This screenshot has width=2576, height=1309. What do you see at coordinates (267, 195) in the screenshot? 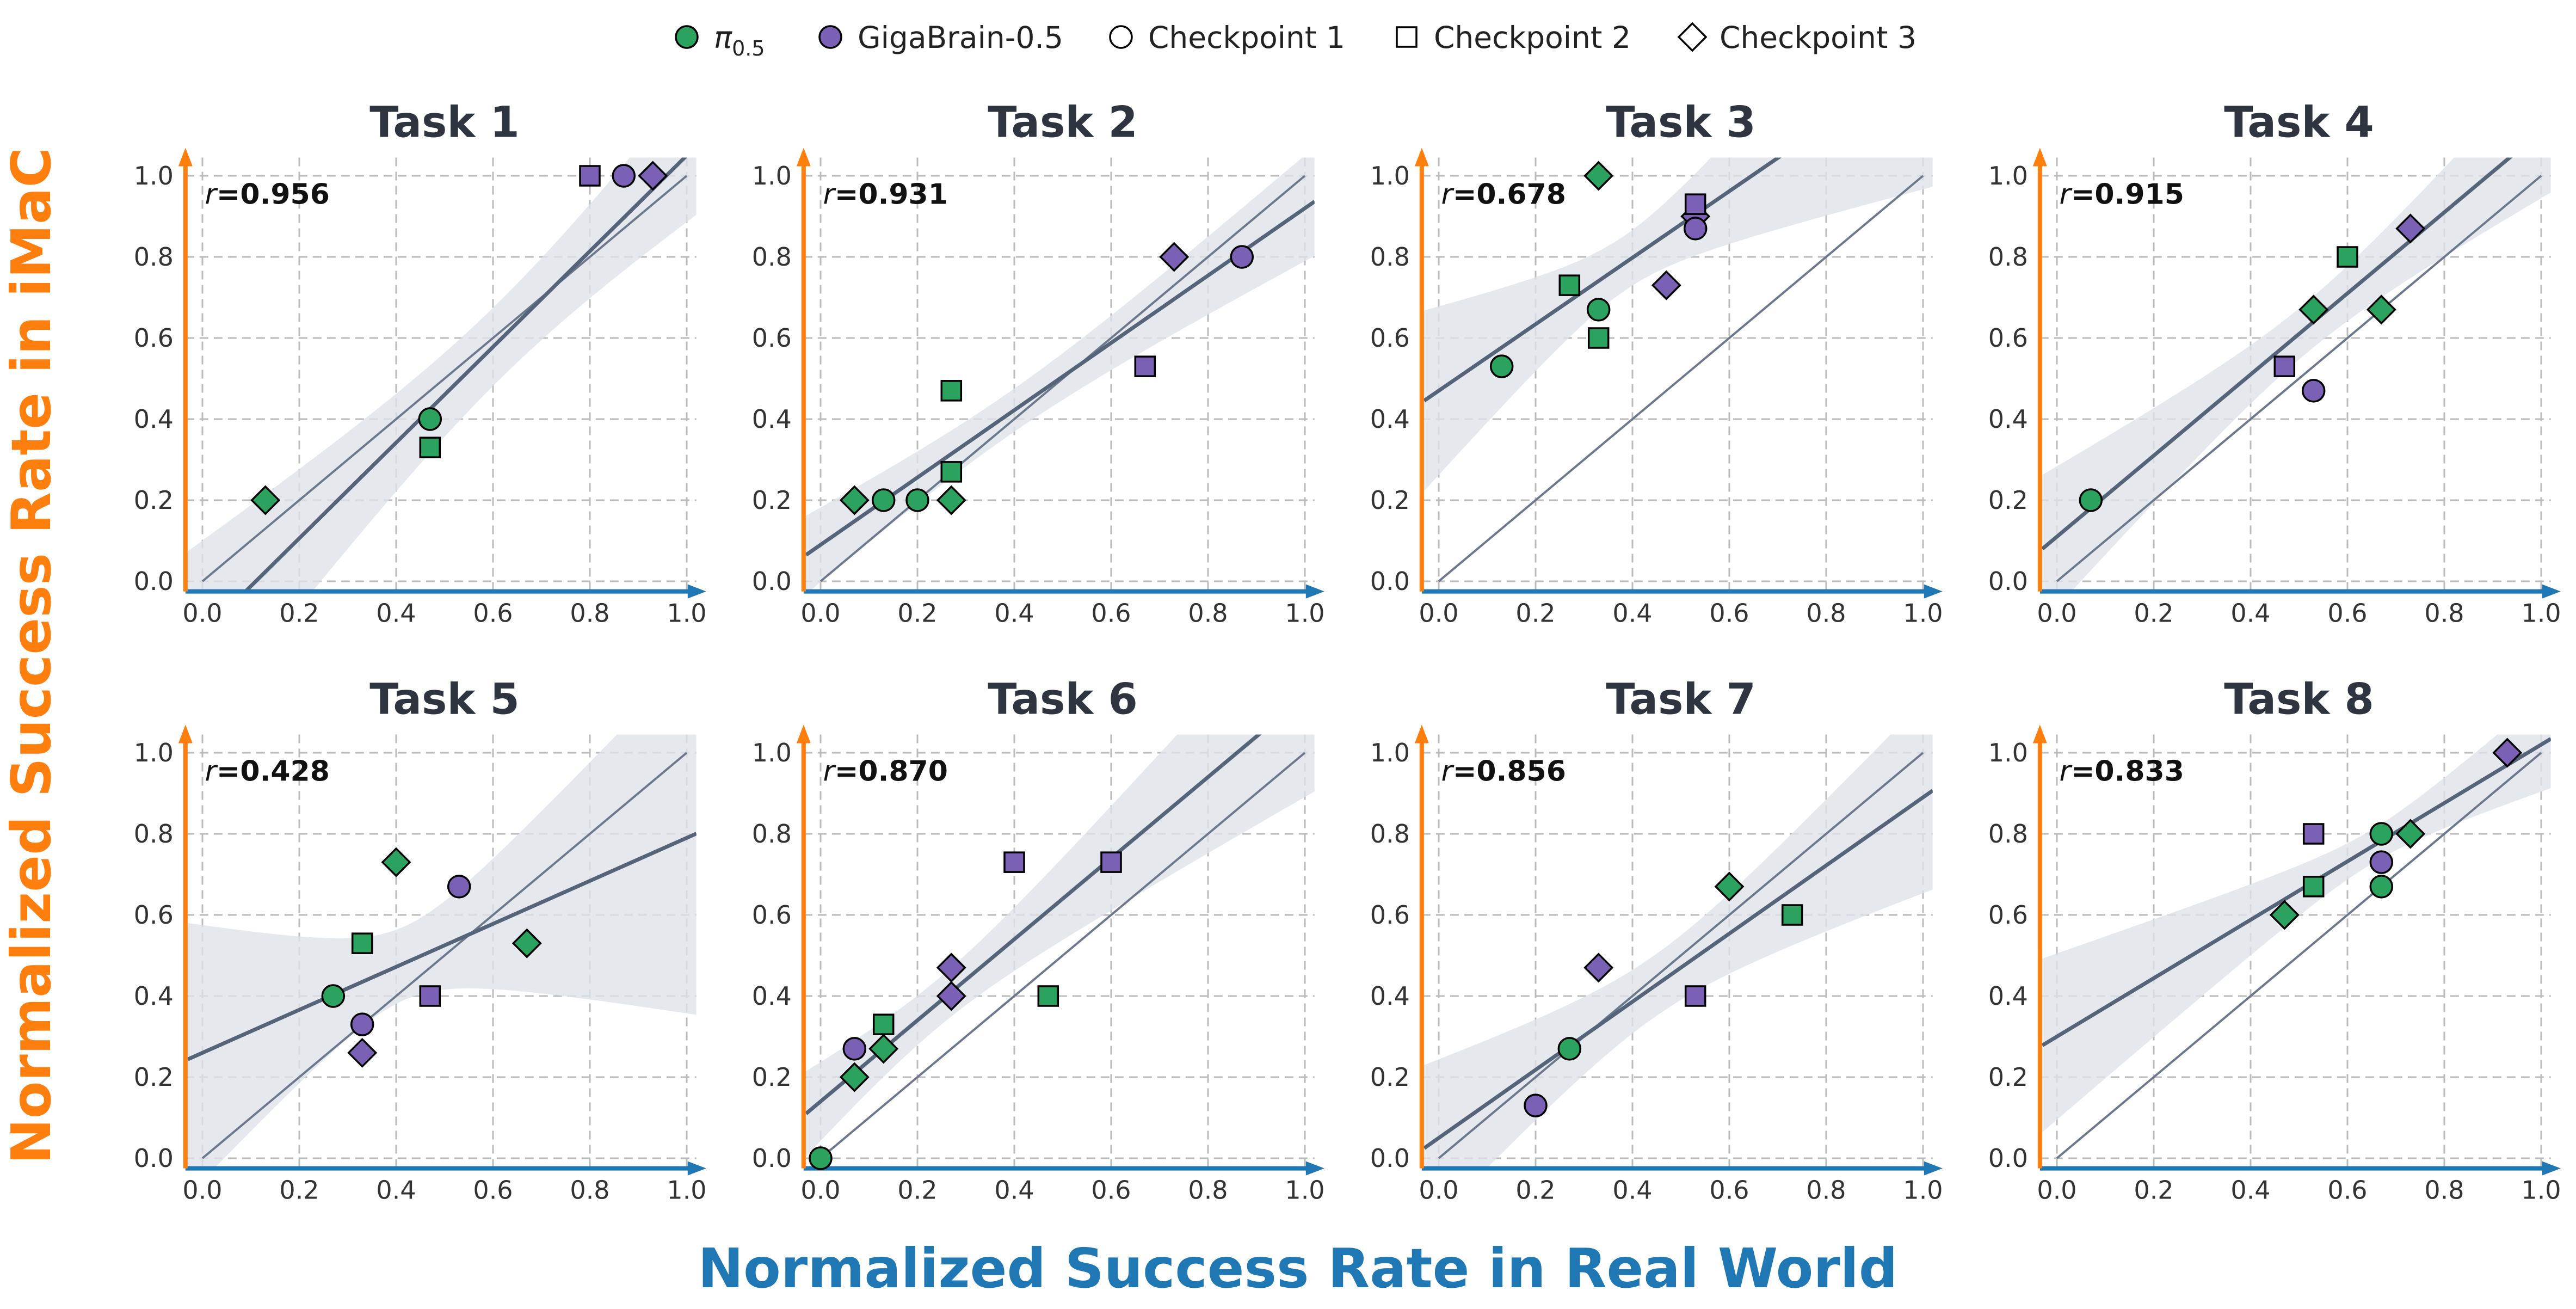
I see `correlation-label: r=0.956` at bounding box center [267, 195].